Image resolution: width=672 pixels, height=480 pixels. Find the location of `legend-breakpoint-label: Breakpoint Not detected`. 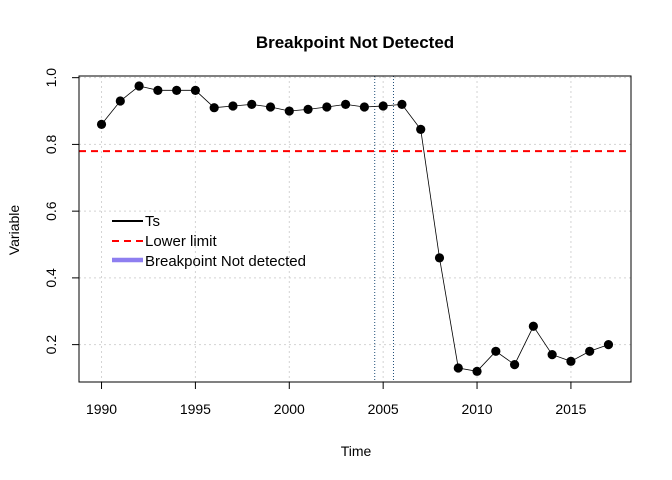

legend-breakpoint-label: Breakpoint Not detected is located at coordinates (225, 261).